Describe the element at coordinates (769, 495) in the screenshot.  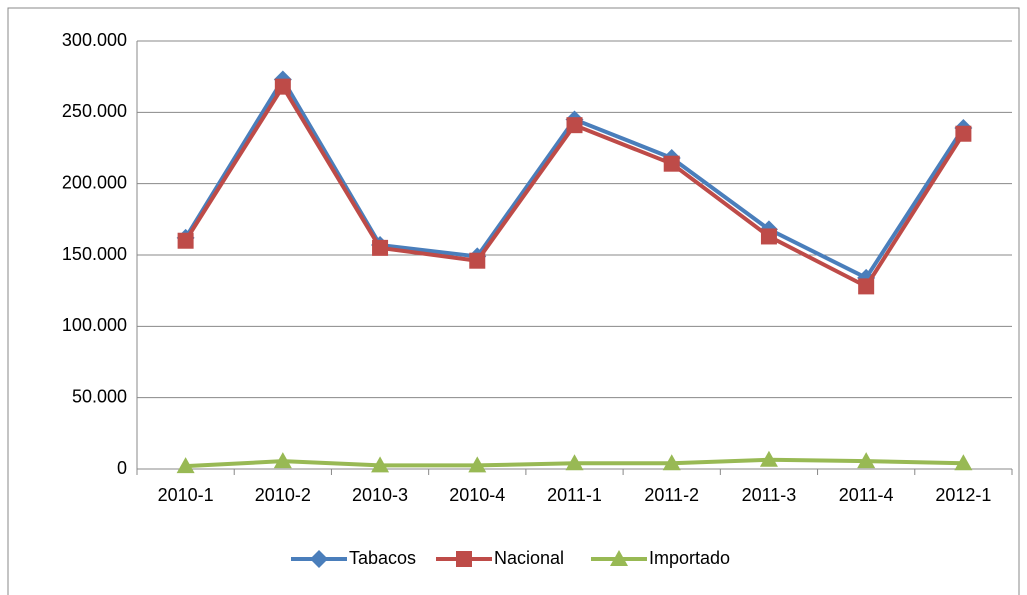
I see `x-tick-label: 2011-3` at that location.